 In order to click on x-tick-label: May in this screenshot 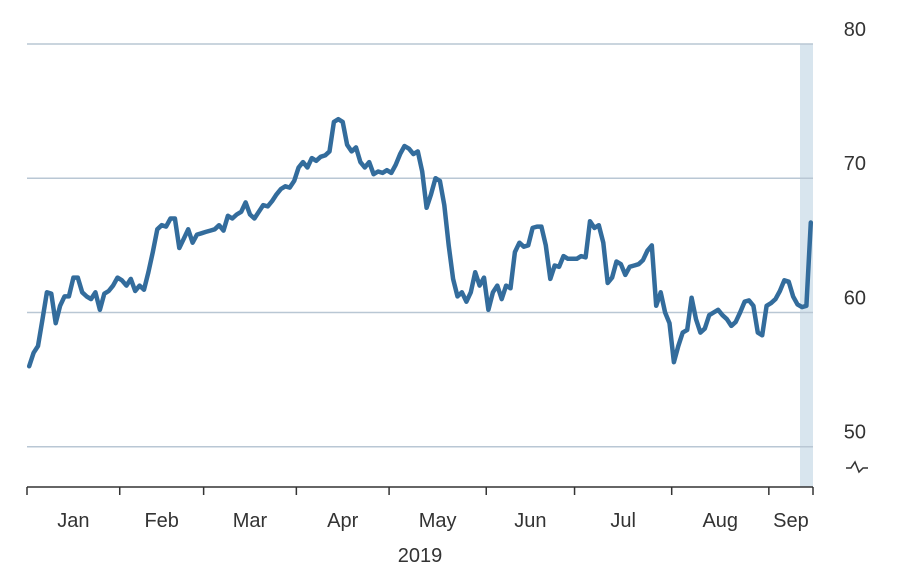, I will do `click(438, 521)`.